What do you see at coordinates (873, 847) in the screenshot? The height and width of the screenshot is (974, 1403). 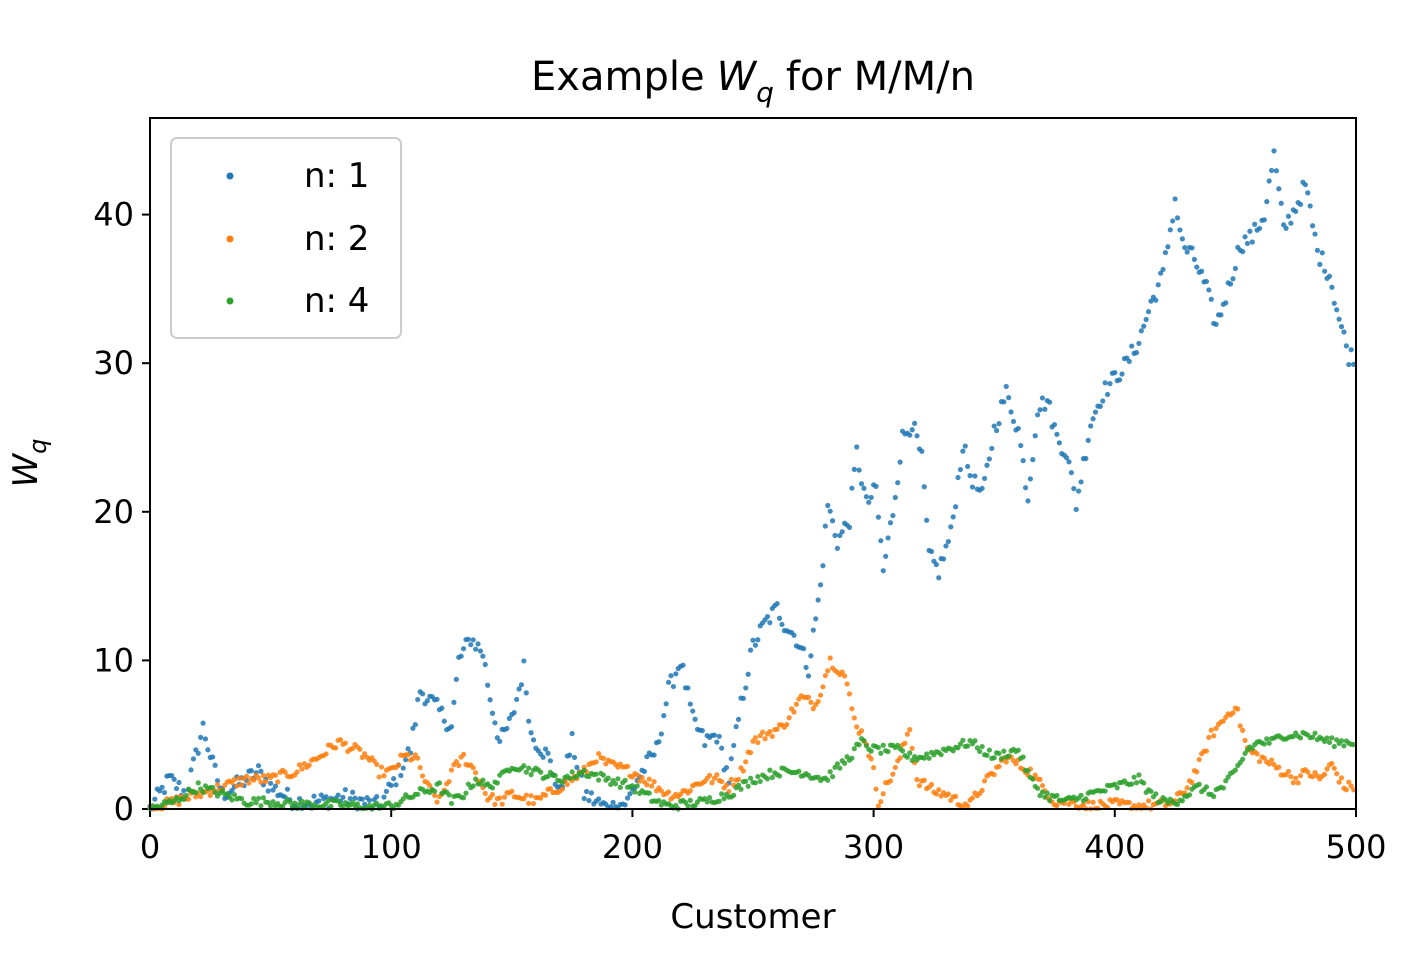 I see `x-tick-label: 300` at bounding box center [873, 847].